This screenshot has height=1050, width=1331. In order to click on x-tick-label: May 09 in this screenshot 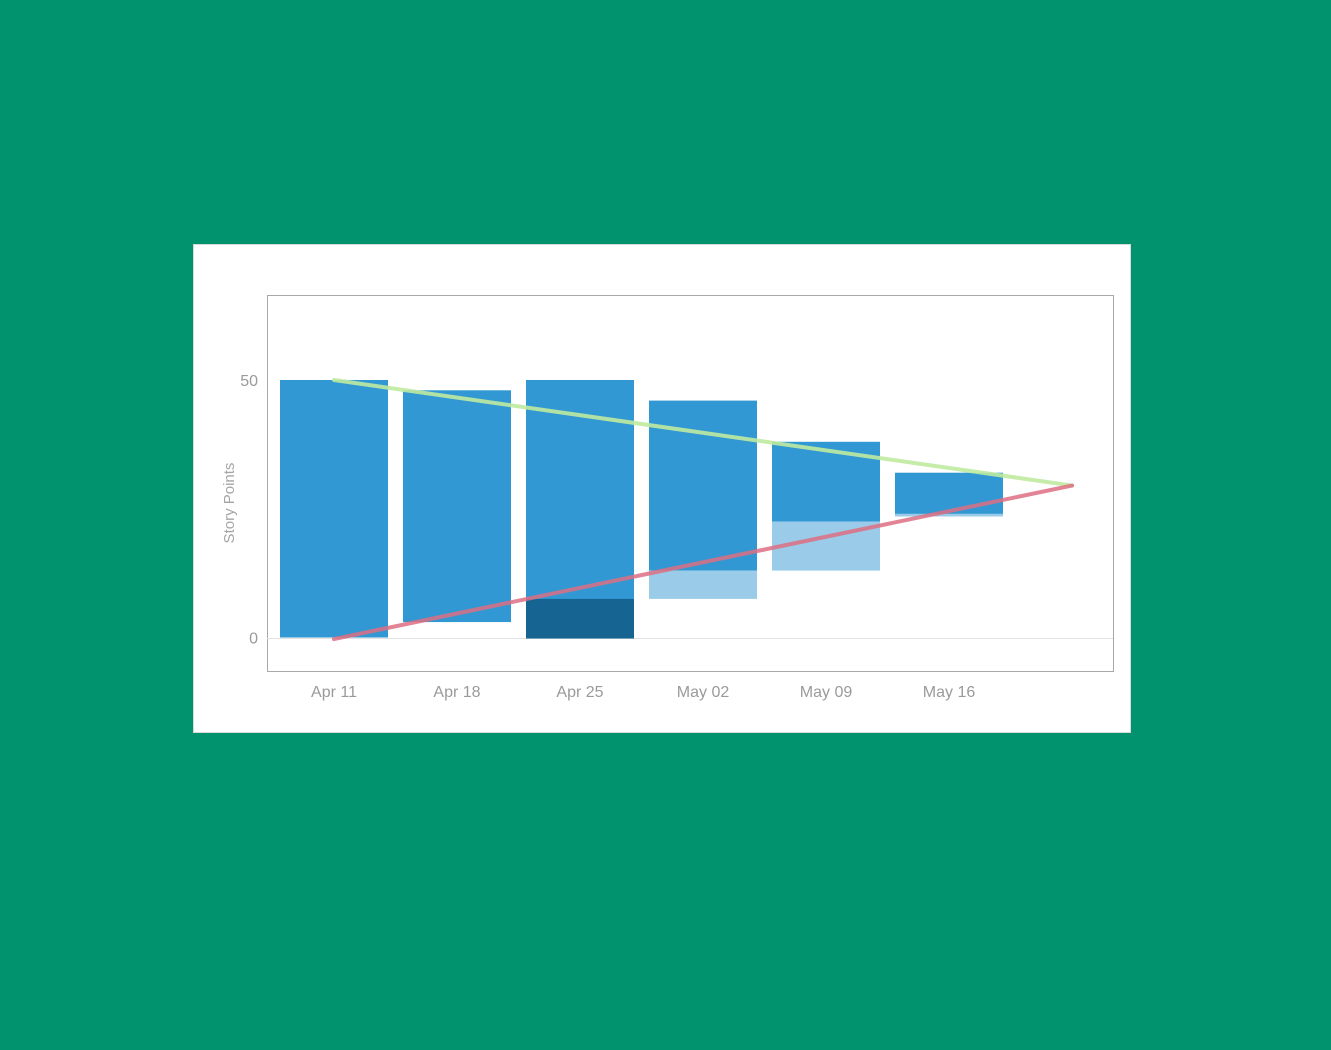, I will do `click(826, 692)`.